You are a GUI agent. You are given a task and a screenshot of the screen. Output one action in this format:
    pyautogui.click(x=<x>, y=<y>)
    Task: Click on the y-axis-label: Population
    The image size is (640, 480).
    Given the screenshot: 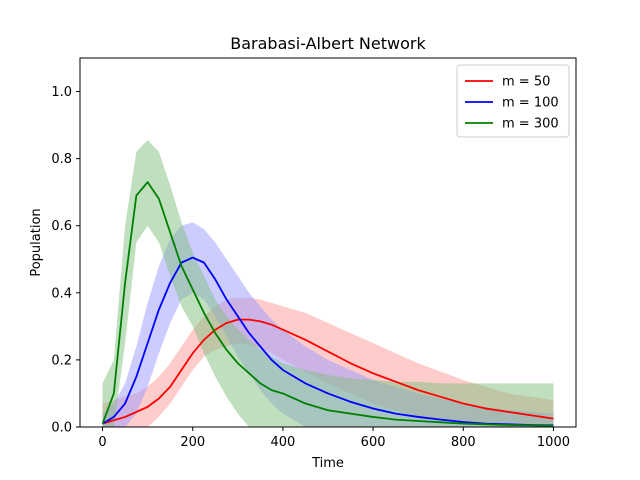 What is the action you would take?
    pyautogui.click(x=36, y=242)
    